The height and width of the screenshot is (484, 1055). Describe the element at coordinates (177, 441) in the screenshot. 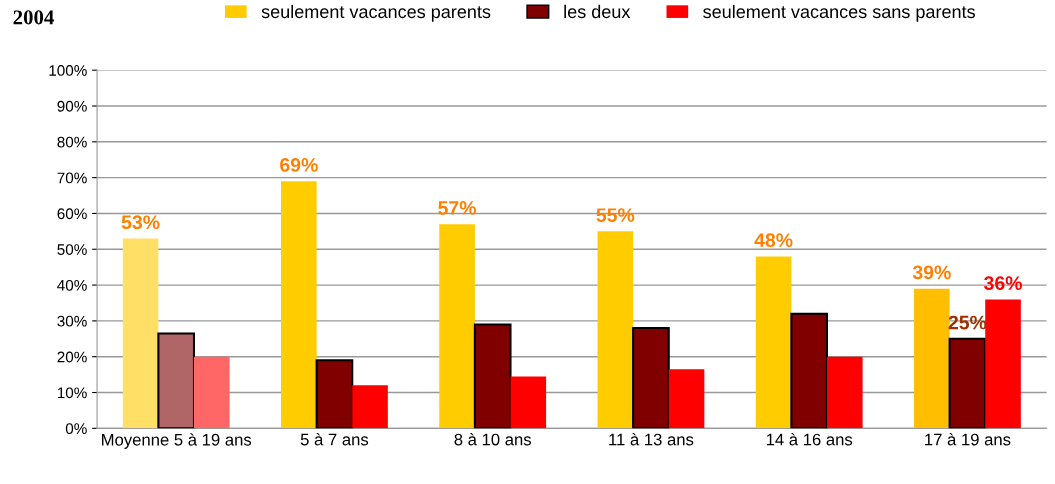

I see `x-tick-label: Moyenne 5 à 19 ans` at that location.